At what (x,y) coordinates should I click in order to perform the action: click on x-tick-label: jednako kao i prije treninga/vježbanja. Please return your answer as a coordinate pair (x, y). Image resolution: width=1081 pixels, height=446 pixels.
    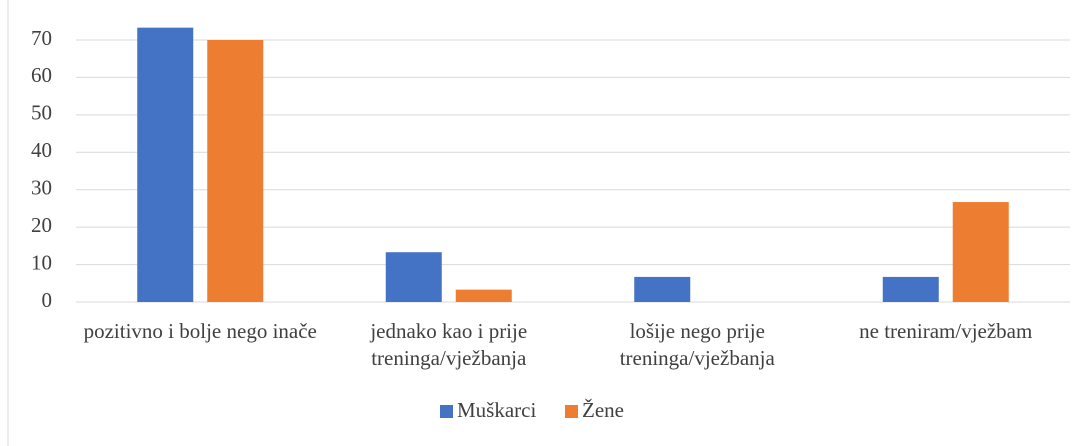
    Looking at the image, I should click on (449, 344).